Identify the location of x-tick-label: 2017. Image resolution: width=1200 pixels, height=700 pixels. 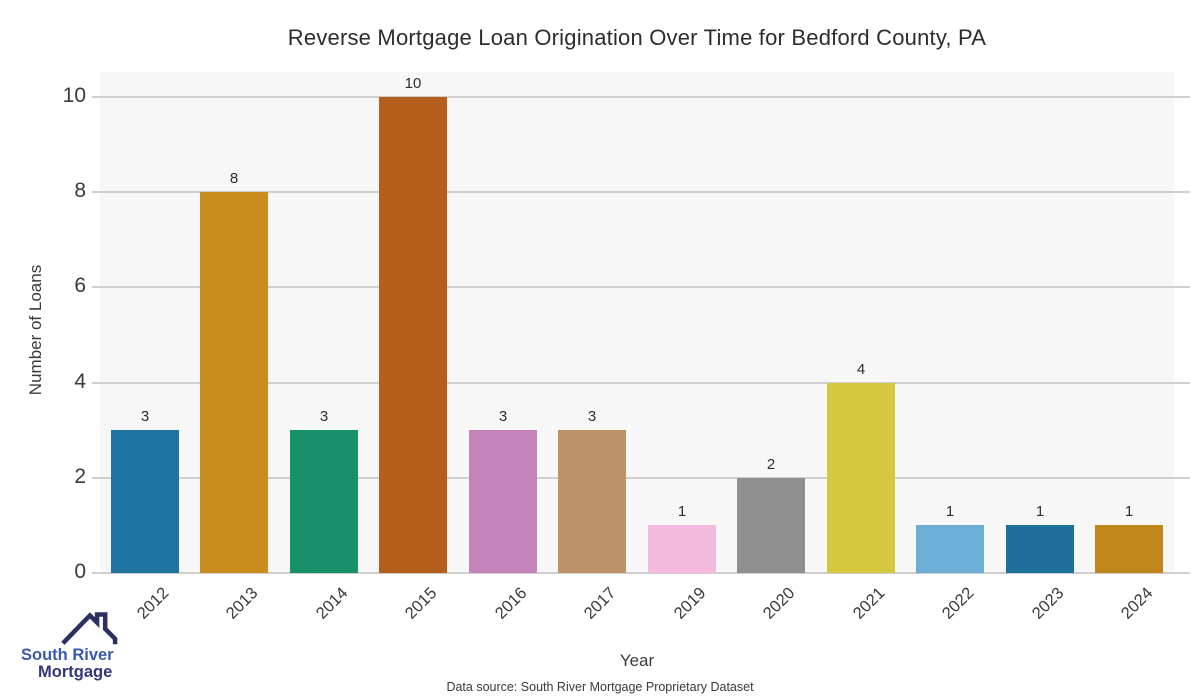
(600, 603).